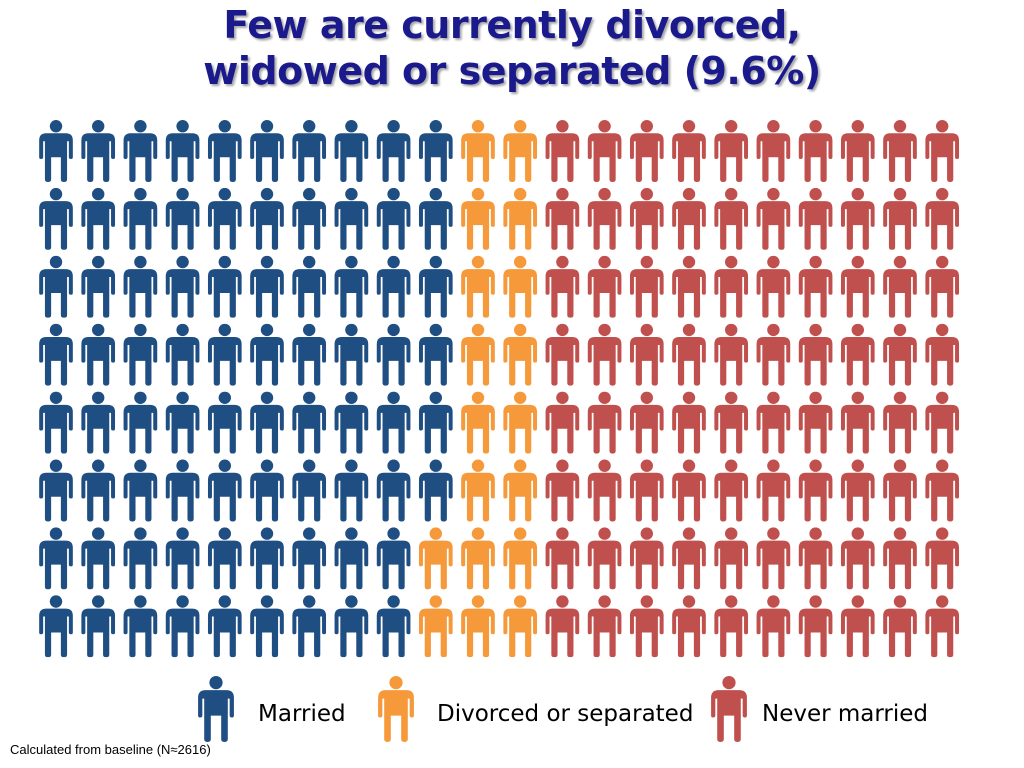  Describe the element at coordinates (302, 714) in the screenshot. I see `legend-label-married: Married` at that location.